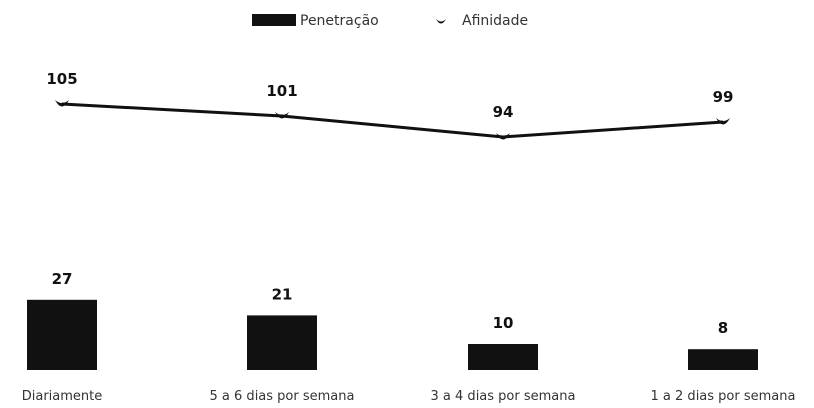 The width and height of the screenshot is (814, 408). I want to click on category-label-1: Diariamente, so click(62, 396).